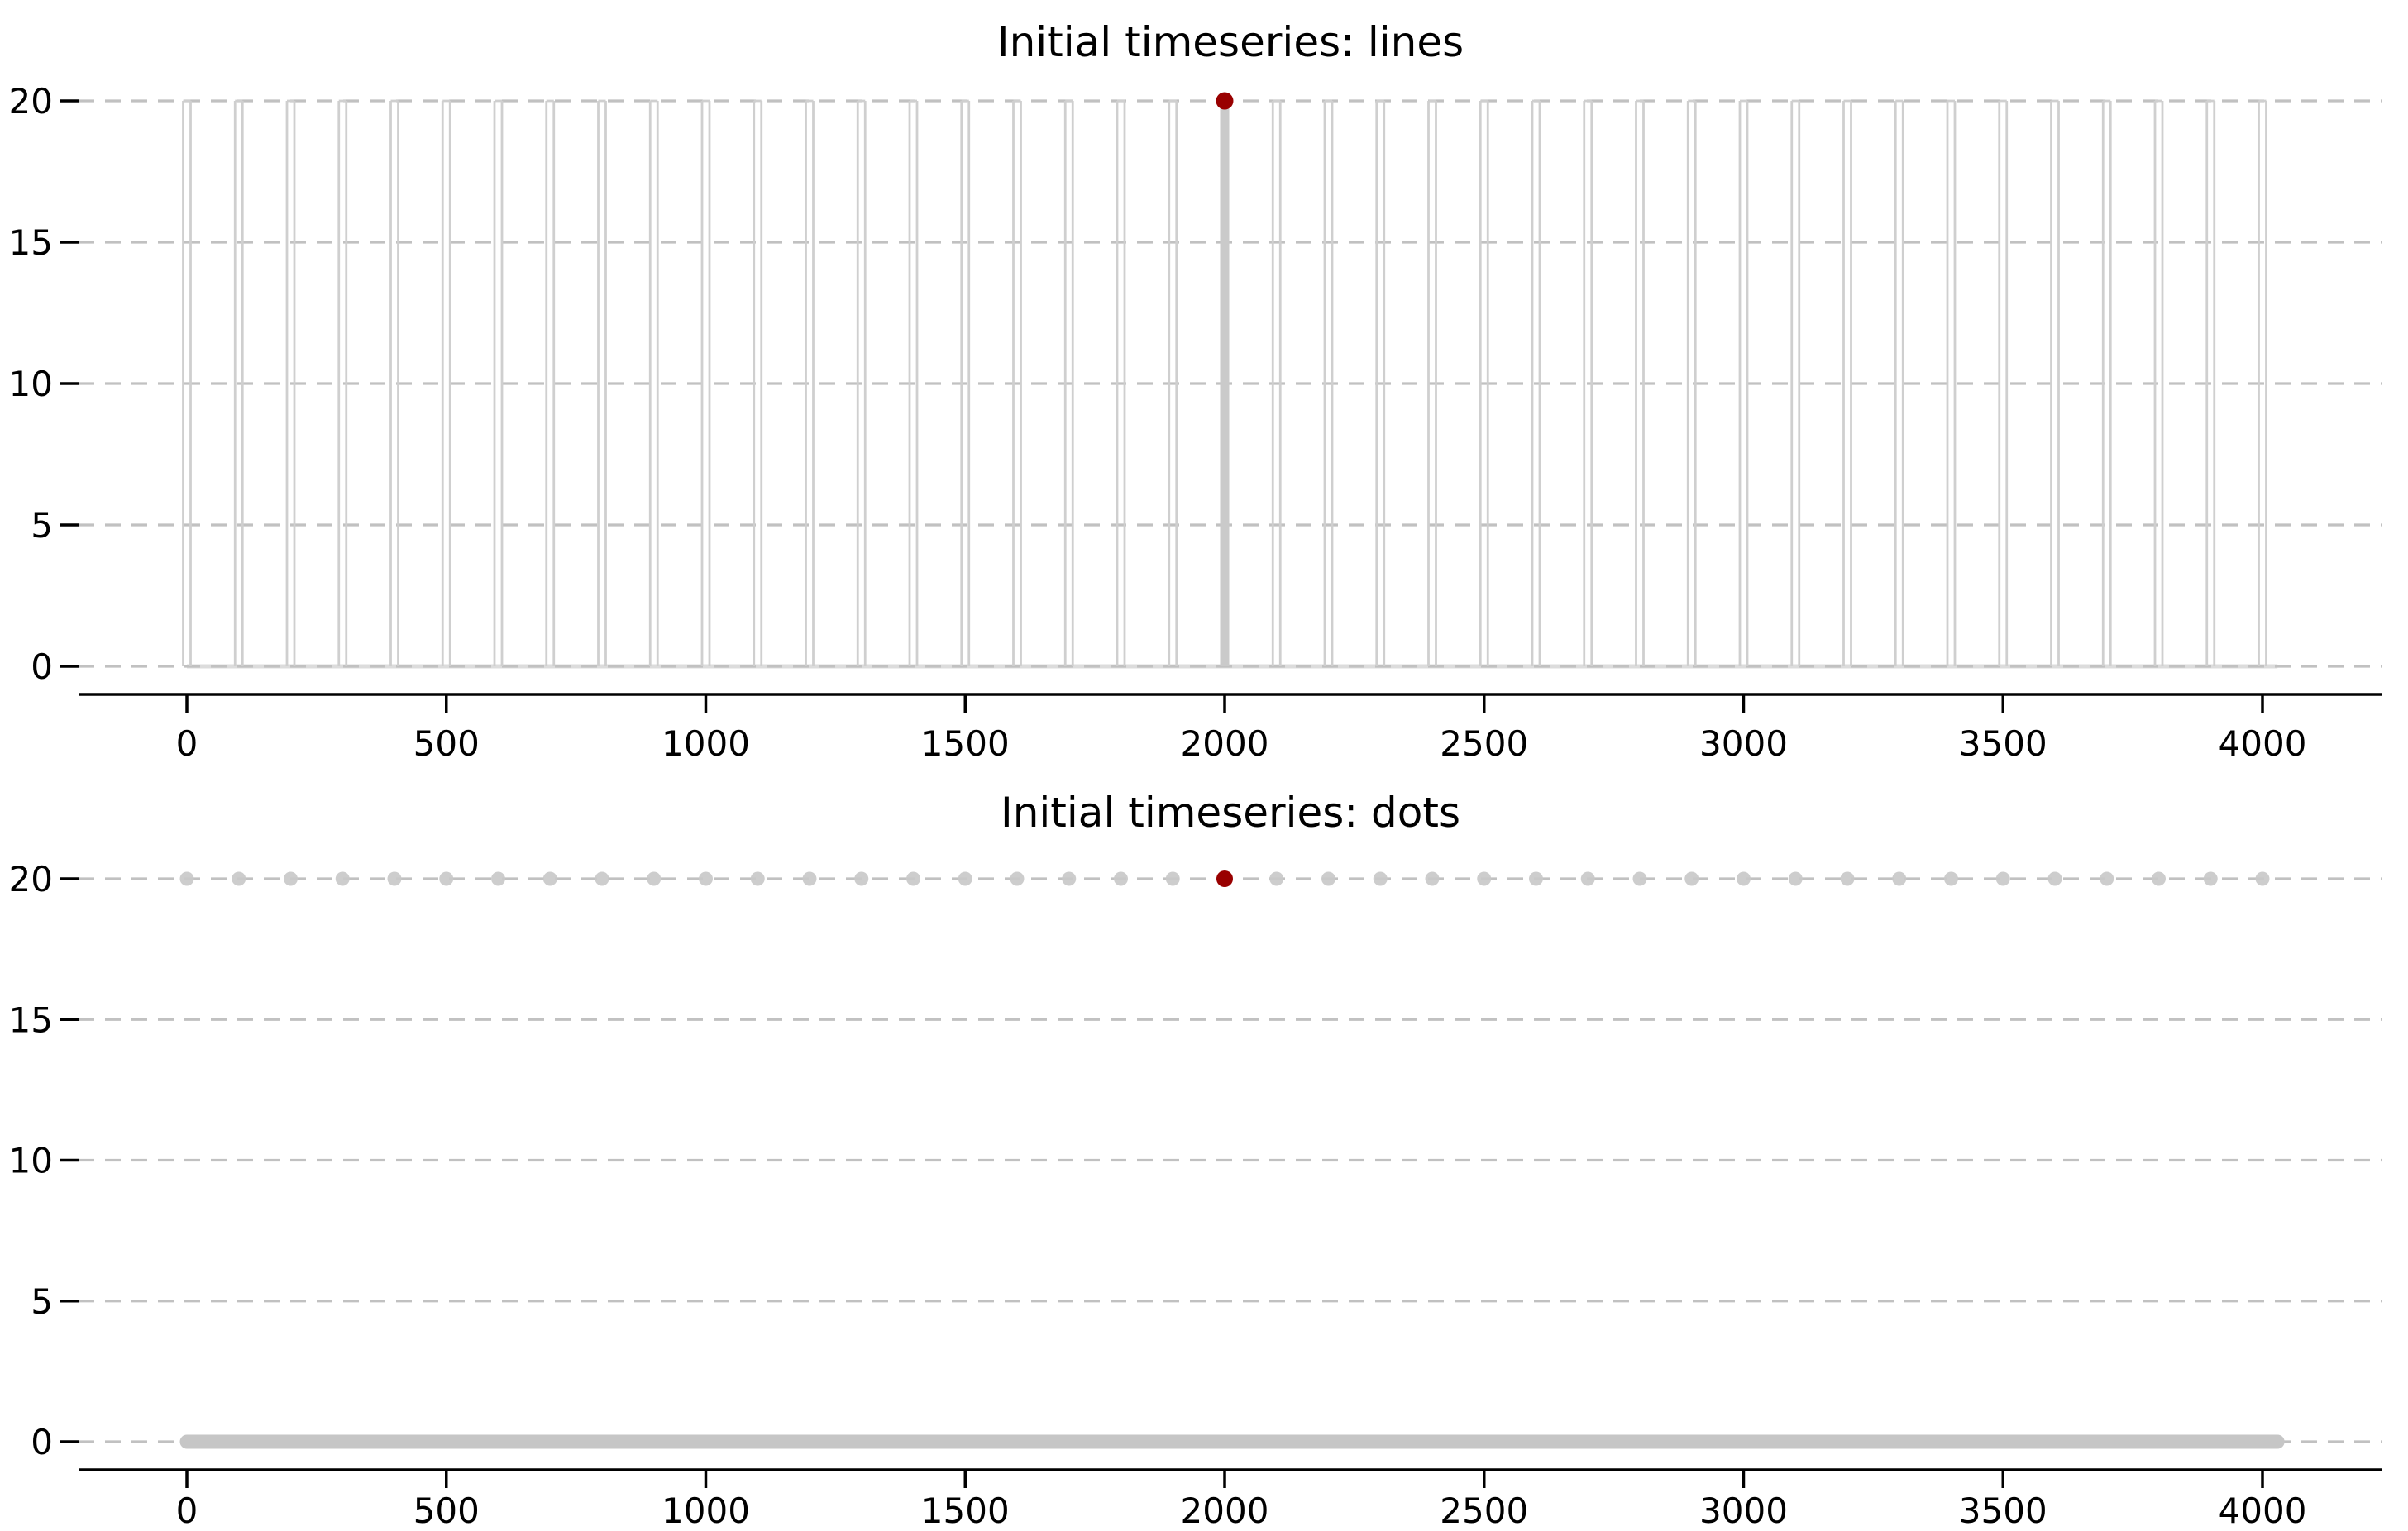 The image size is (2408, 1531). Describe the element at coordinates (1230, 813) in the screenshot. I see `dots-chart-title: Initial timeseries: dots` at that location.